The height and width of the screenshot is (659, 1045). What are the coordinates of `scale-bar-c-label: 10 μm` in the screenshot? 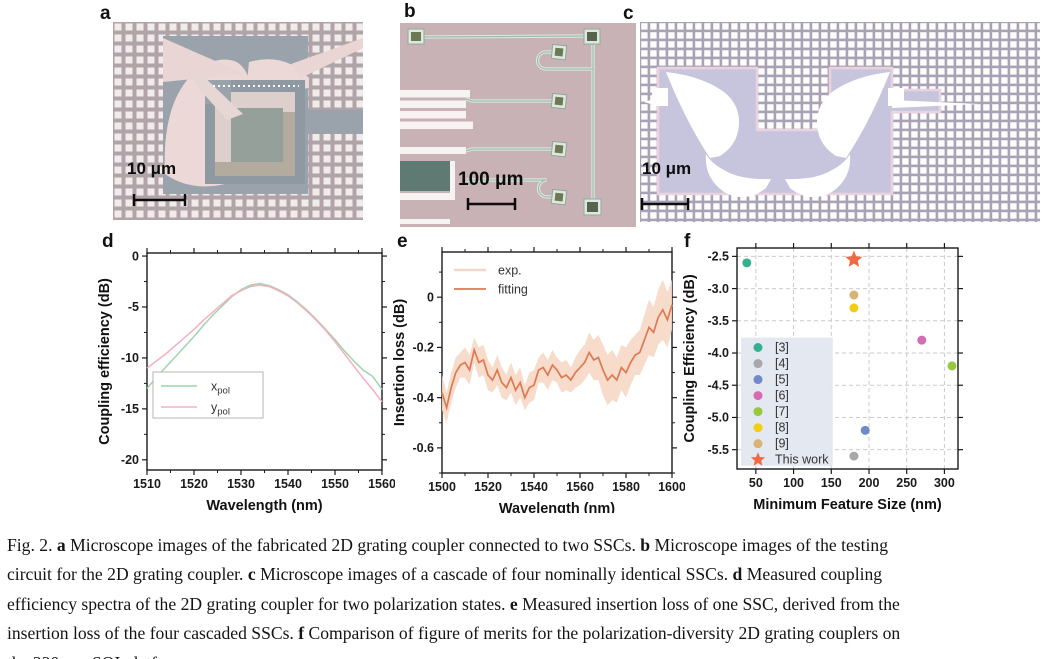 It's located at (666, 168).